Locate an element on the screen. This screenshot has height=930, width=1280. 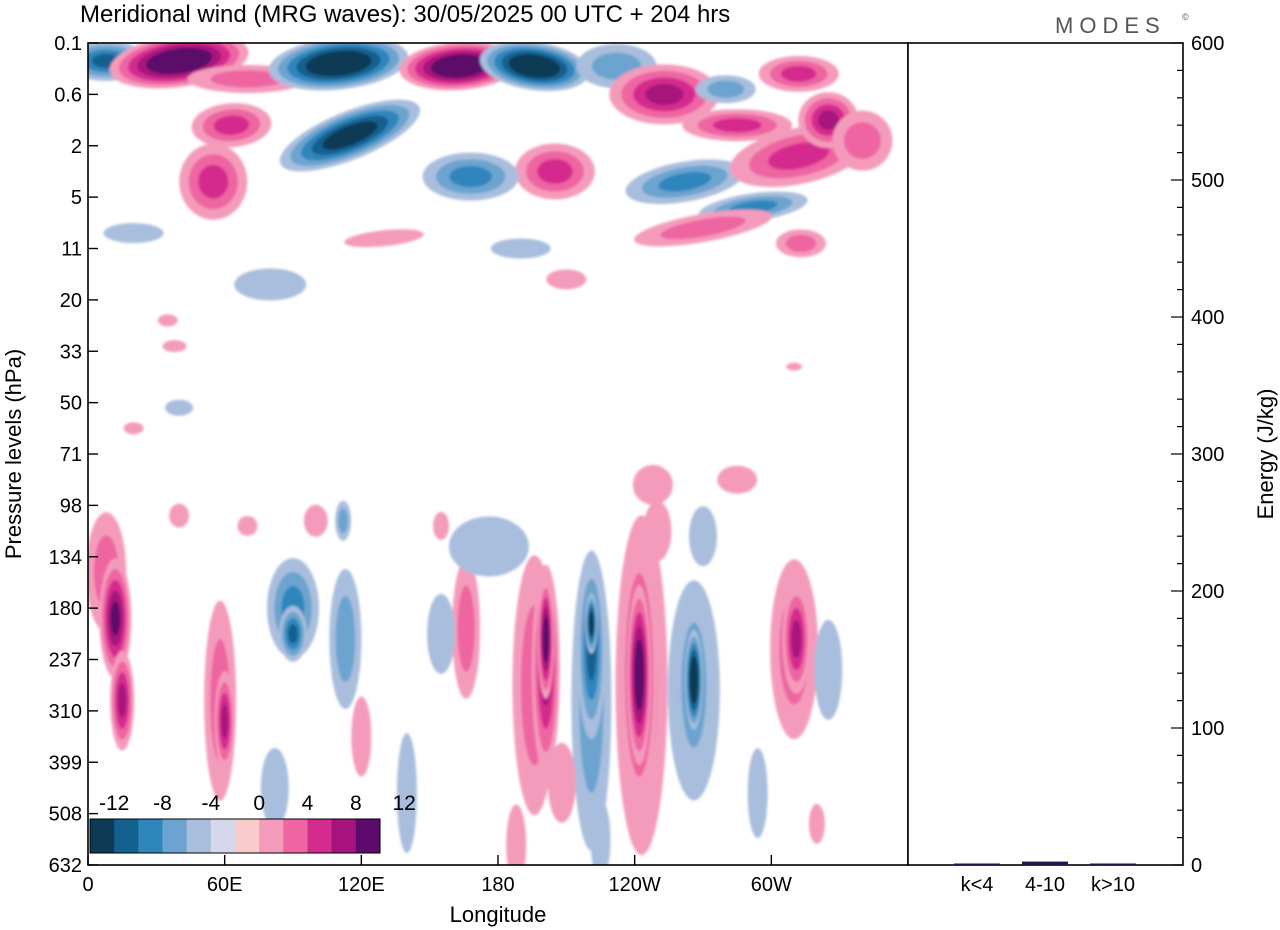
longitude-tick-label: 180 is located at coordinates (497, 885).